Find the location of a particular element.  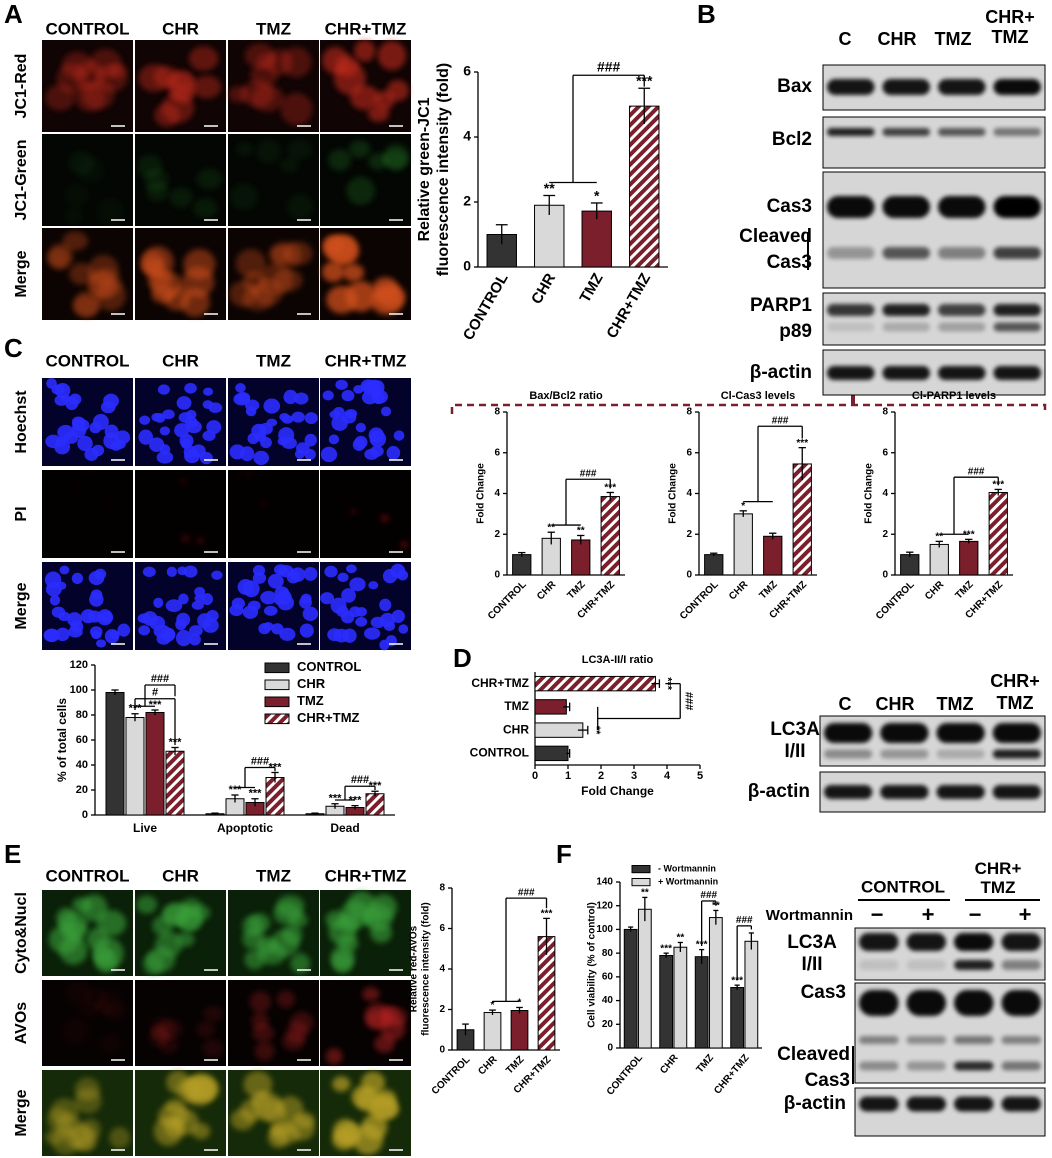

y-tick-label: 6 is located at coordinates (885, 452).